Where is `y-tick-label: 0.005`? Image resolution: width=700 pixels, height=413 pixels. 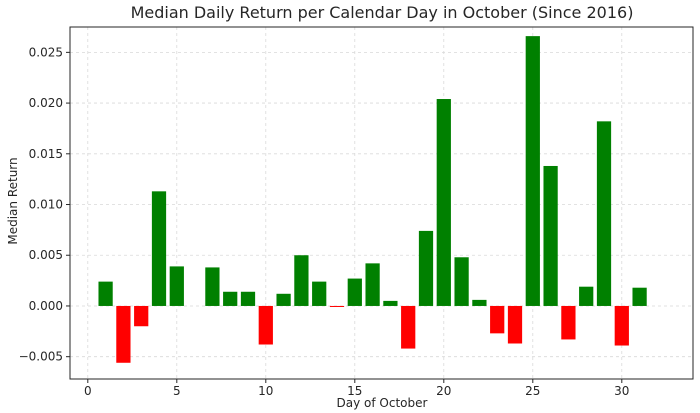
y-tick-label: 0.005 is located at coordinates (46, 255).